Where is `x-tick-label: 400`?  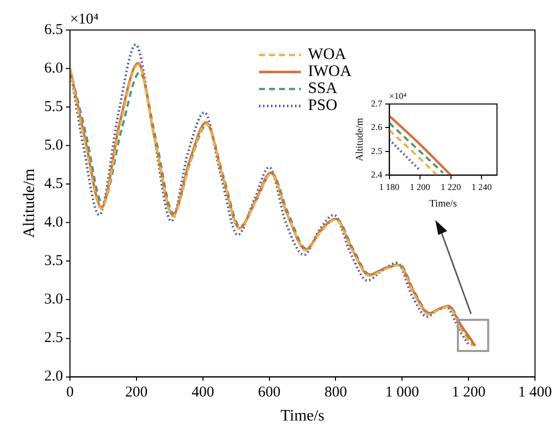 x-tick-label: 400 is located at coordinates (203, 392).